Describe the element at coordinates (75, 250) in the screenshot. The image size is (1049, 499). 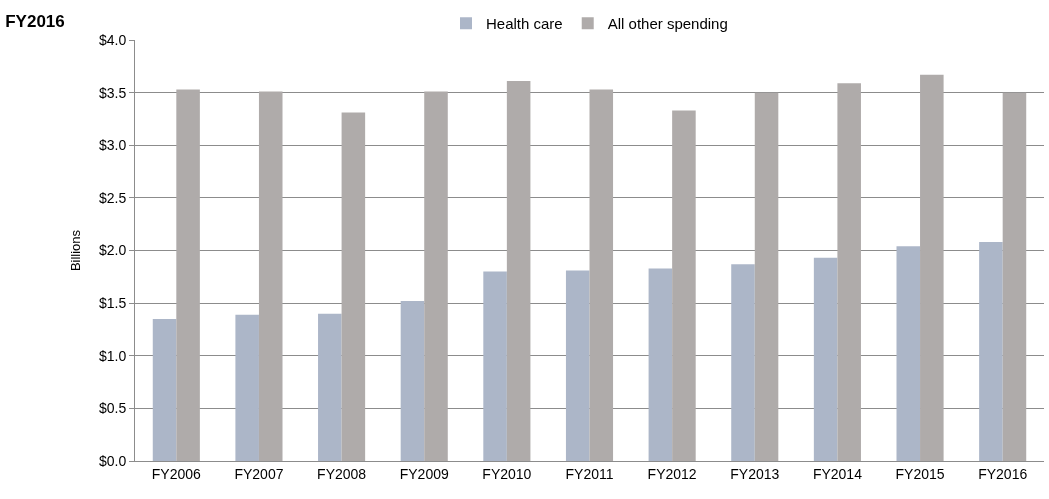
I see `y-axis-title: Billions` at that location.